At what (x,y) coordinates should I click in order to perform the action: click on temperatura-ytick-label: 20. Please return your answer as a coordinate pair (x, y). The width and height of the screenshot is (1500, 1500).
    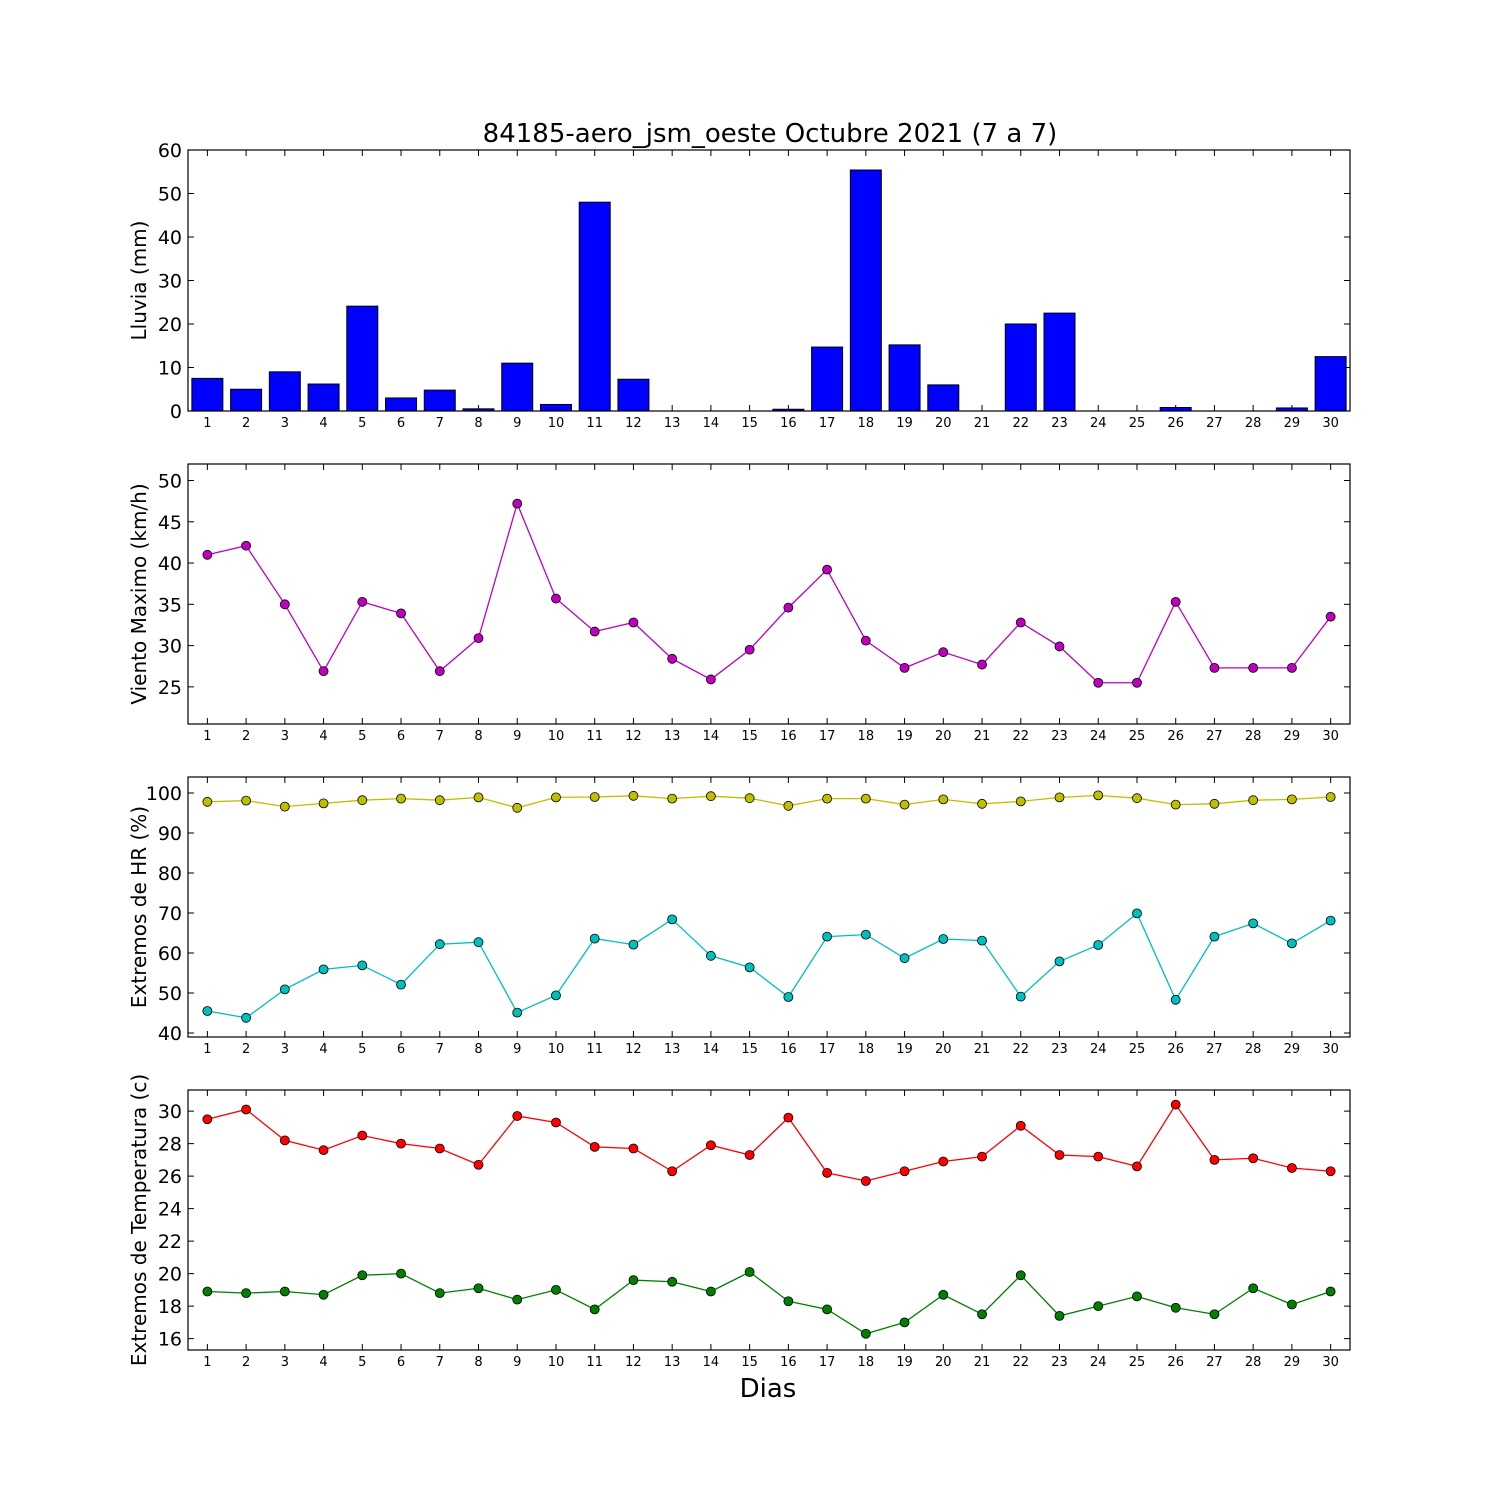
    Looking at the image, I should click on (170, 1275).